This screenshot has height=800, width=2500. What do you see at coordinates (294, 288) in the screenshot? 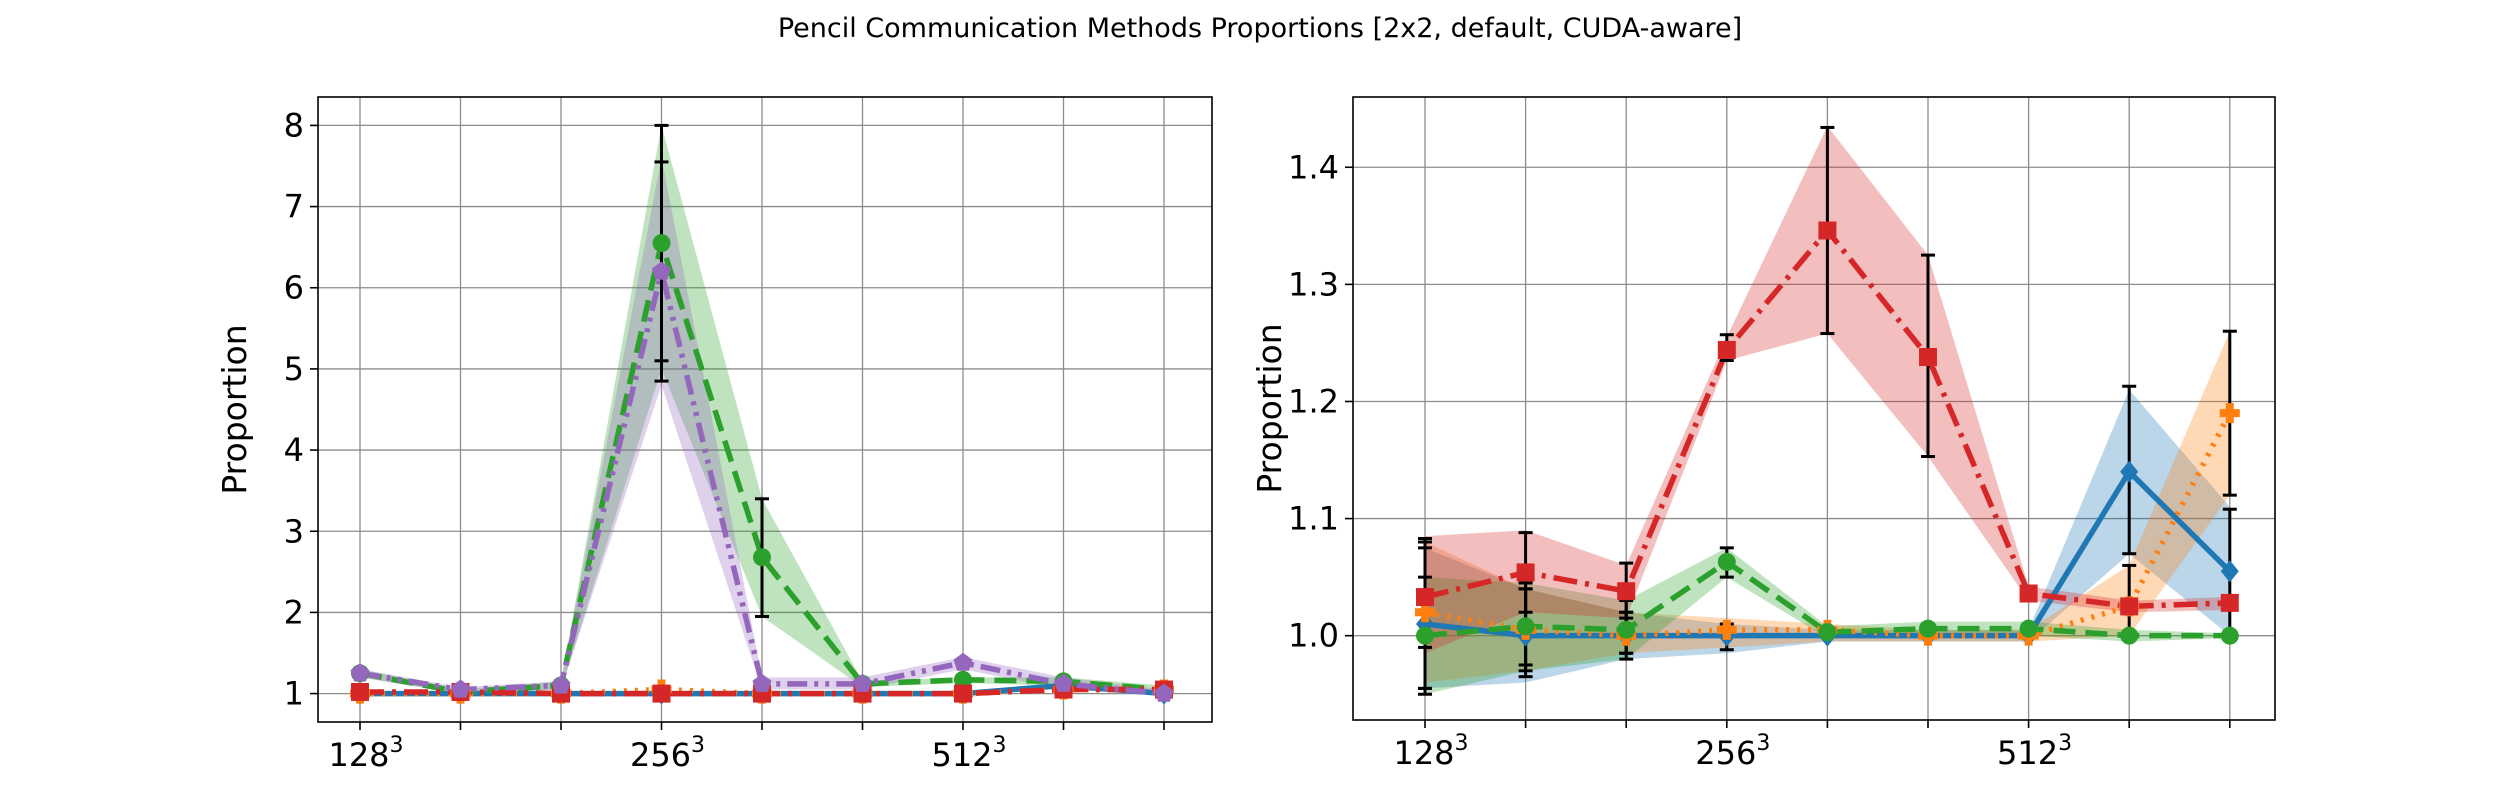
I see `y-tick-label: 6` at bounding box center [294, 288].